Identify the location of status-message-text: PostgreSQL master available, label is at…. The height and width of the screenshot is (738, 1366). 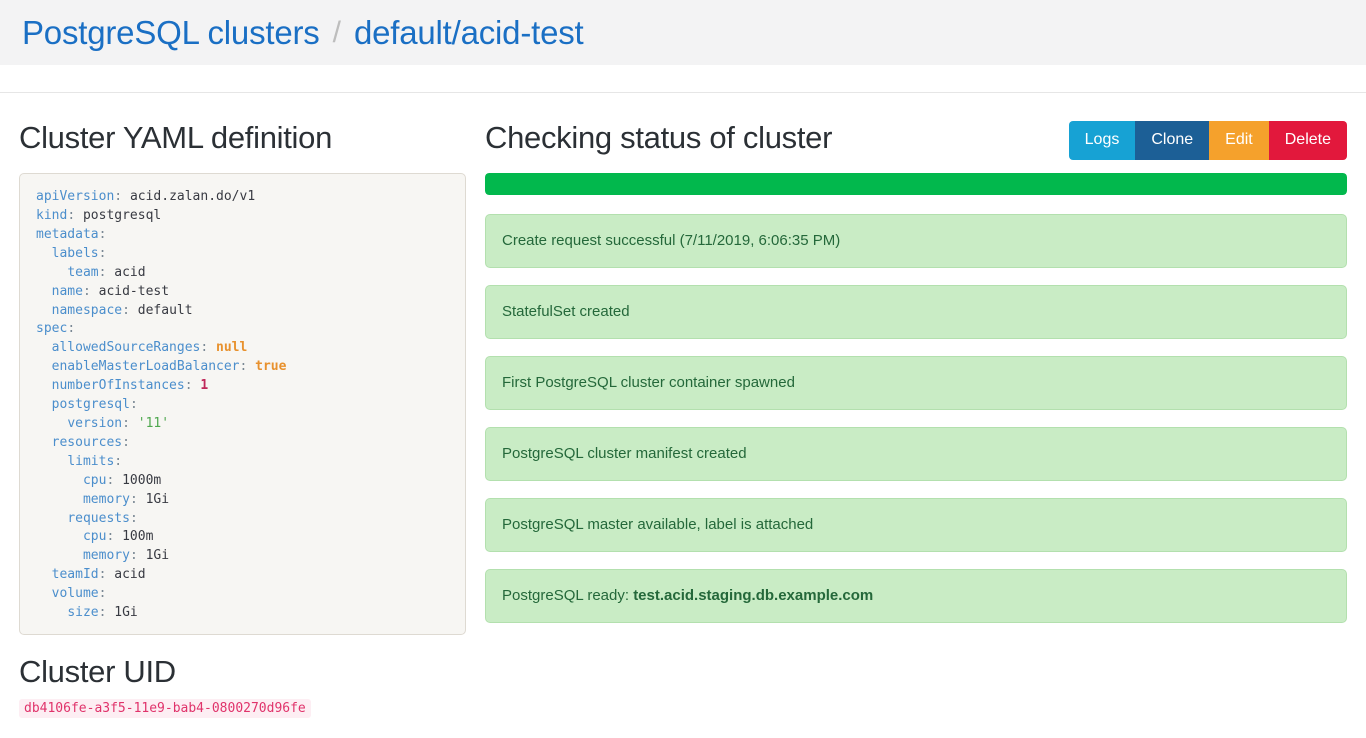
(658, 525).